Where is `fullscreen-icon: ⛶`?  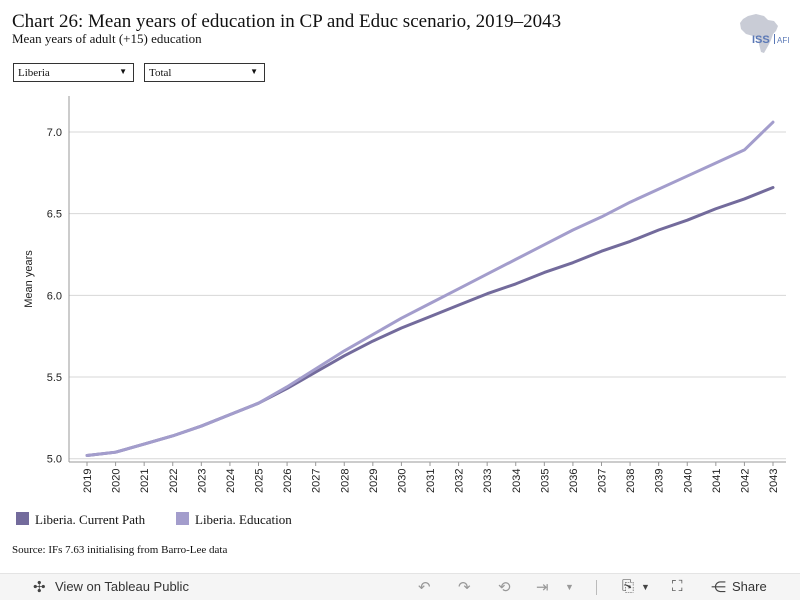 fullscreen-icon: ⛶ is located at coordinates (677, 586).